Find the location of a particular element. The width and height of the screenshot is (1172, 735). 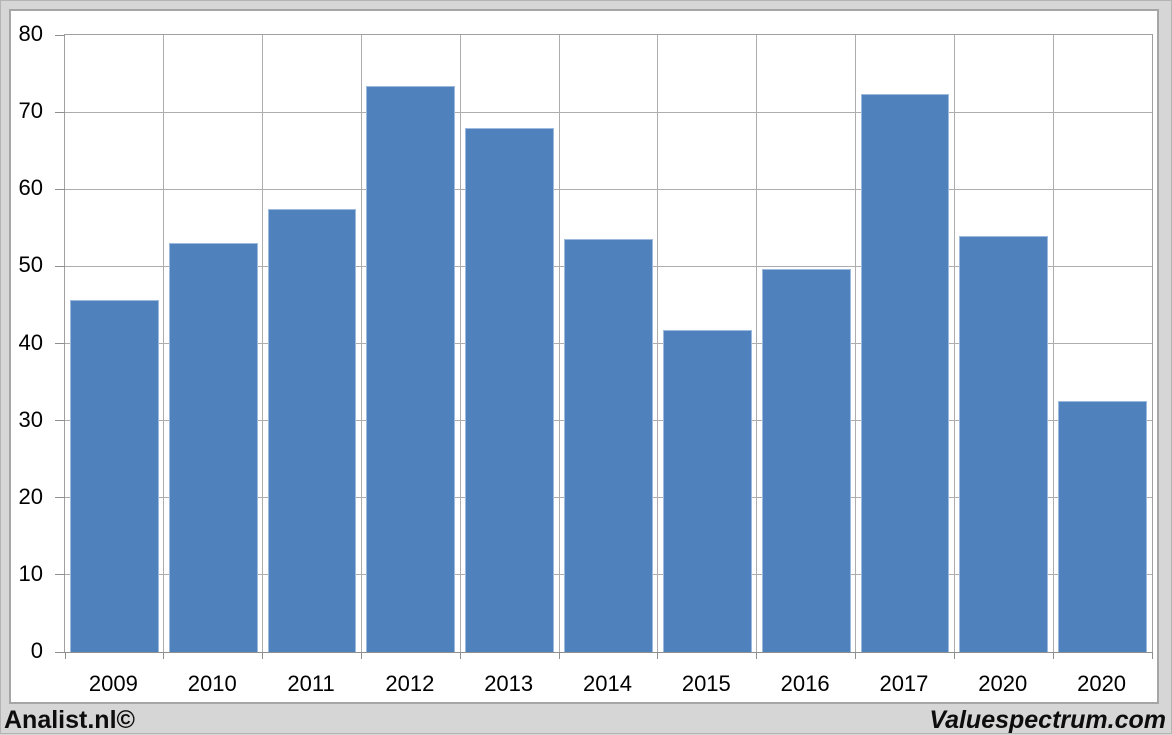

y-axis-tick-label: 0 is located at coordinates (36, 650).